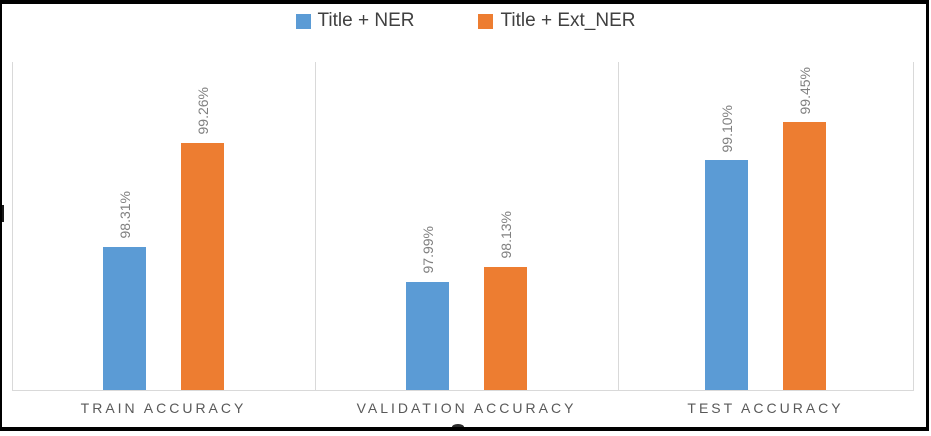 This screenshot has height=436, width=931. What do you see at coordinates (202, 111) in the screenshot?
I see `data-label-train-ext-ner: 99.26%` at bounding box center [202, 111].